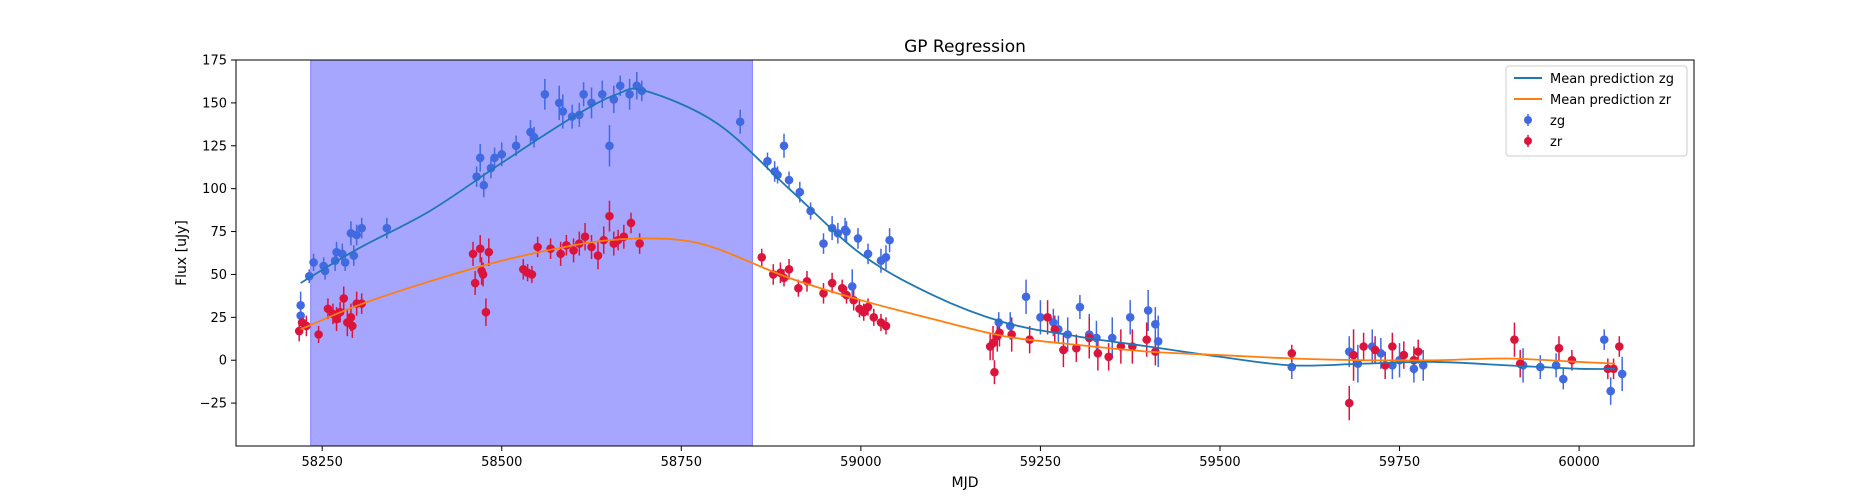  What do you see at coordinates (218, 318) in the screenshot?
I see `y-tick-label: 25` at bounding box center [218, 318].